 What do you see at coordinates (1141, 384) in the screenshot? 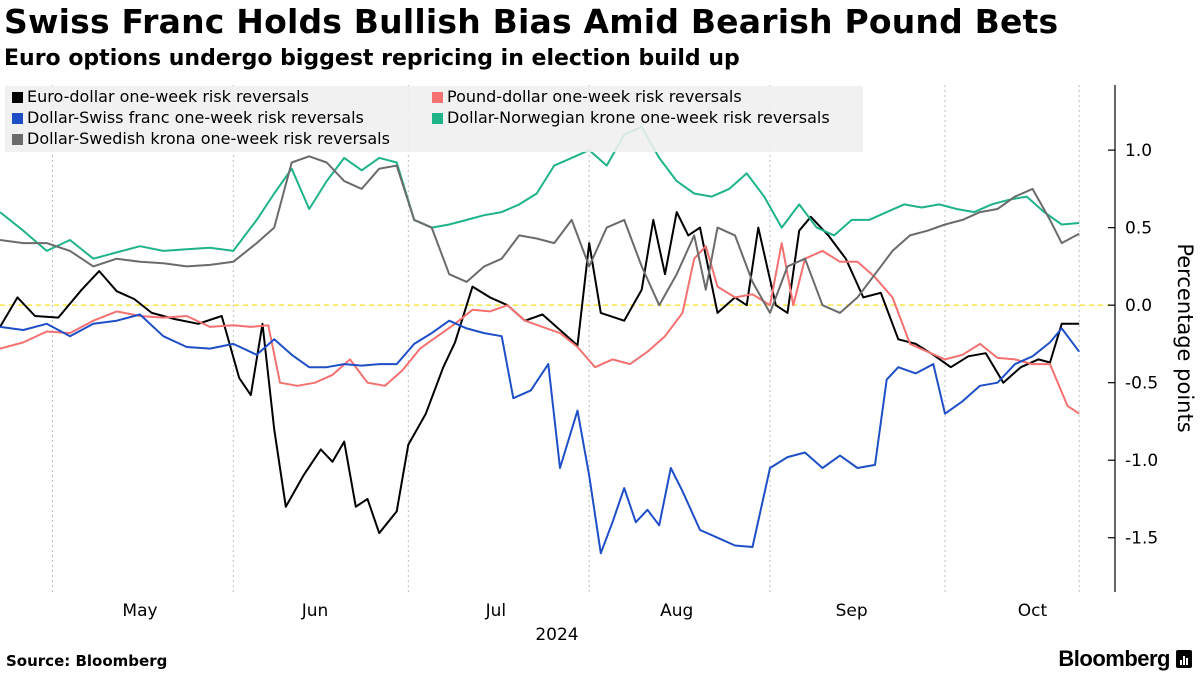
I see `y-tick-label: -0.5` at bounding box center [1141, 384].